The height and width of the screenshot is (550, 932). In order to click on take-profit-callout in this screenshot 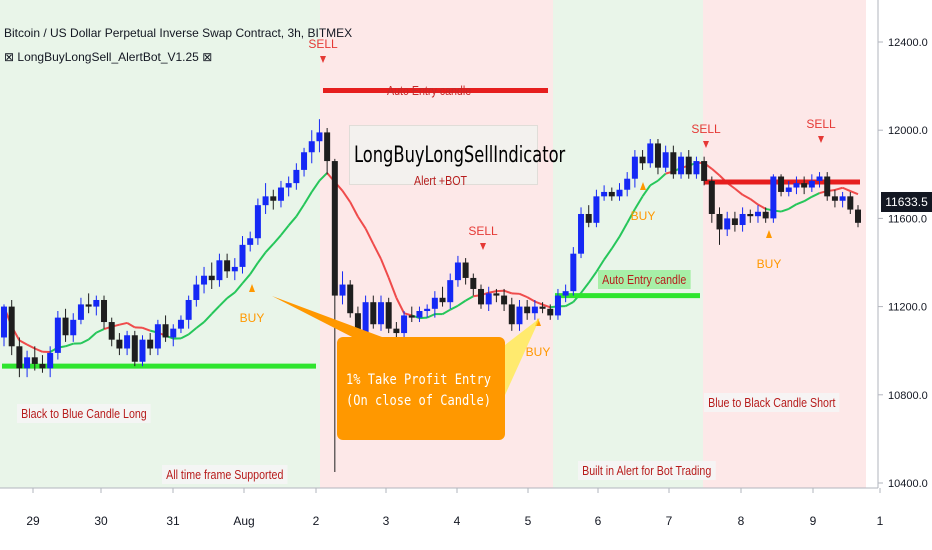, I will do `click(421, 388)`.